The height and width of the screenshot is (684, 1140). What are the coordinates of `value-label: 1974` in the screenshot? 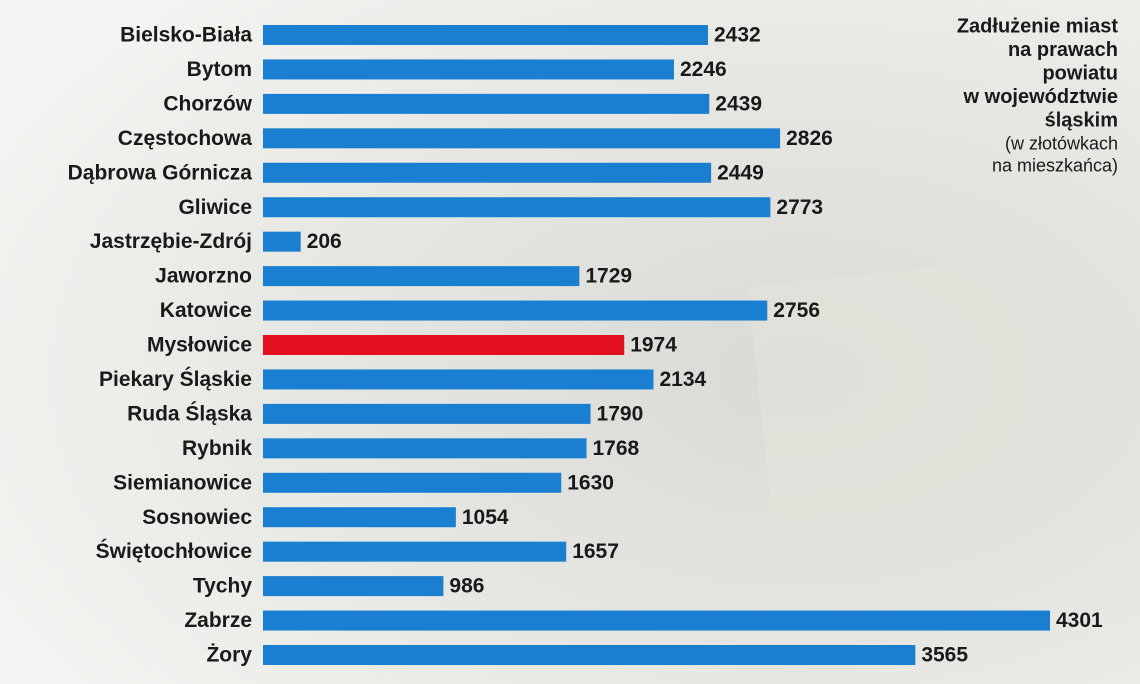 It's located at (653, 345).